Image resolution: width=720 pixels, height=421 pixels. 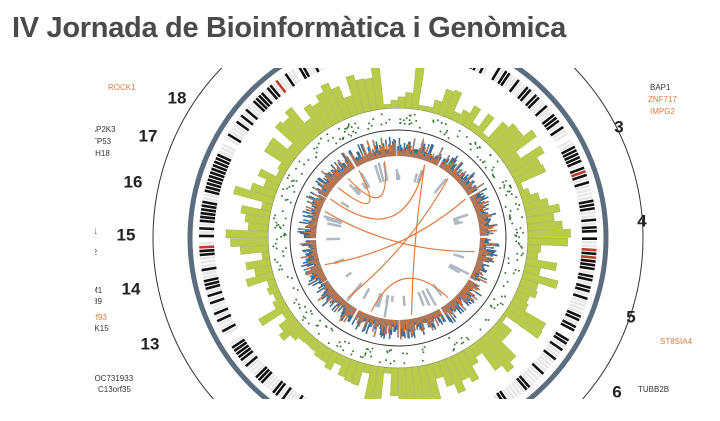 I want to click on chromosome-label: 18, so click(x=177, y=97).